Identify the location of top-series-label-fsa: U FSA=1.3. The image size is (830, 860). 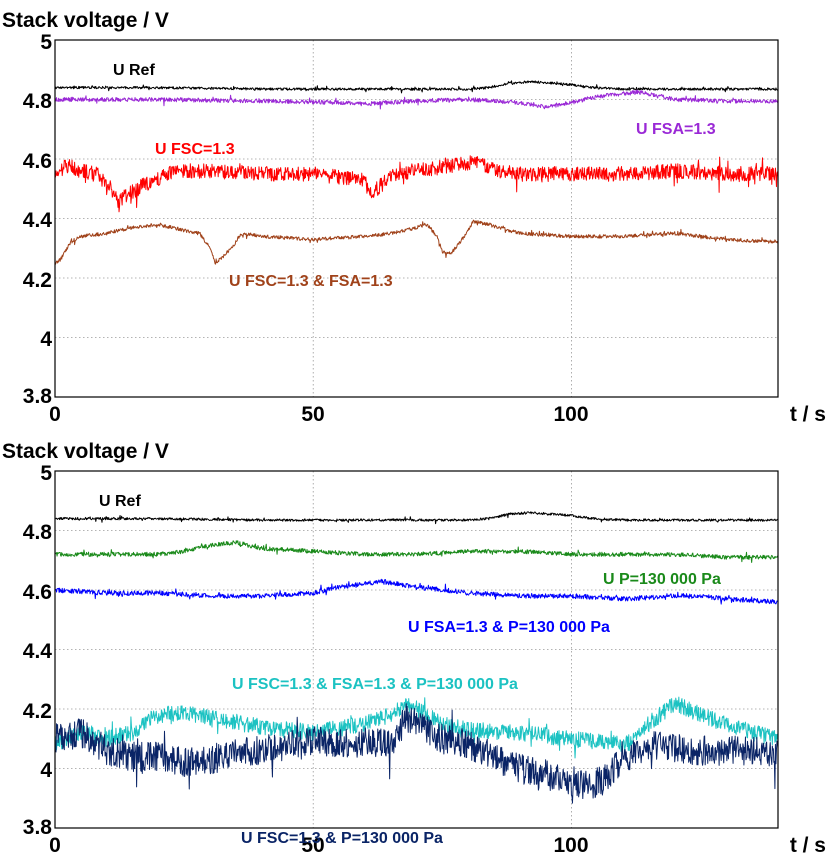
(676, 129).